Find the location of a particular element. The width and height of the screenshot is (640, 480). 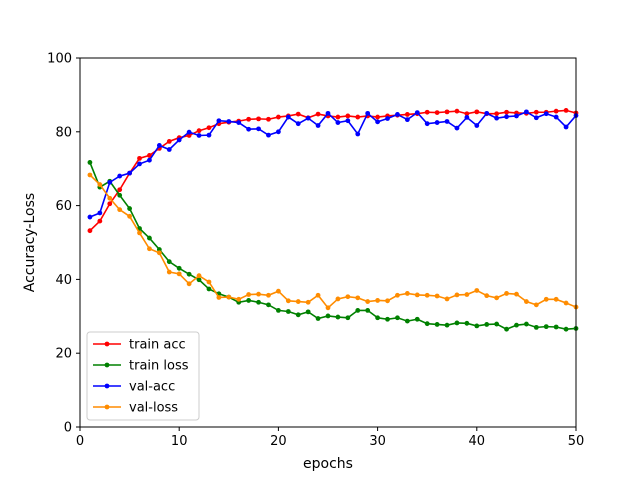

legend: train acc train loss val-acc val-loss is located at coordinates (143, 376).